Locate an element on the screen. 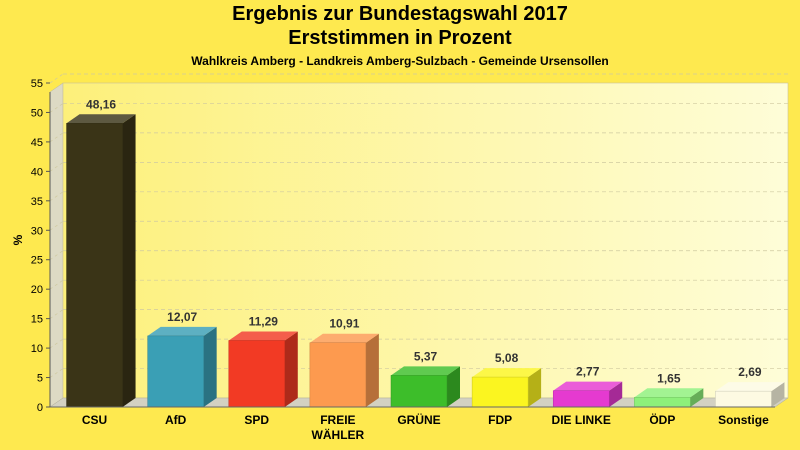 The width and height of the screenshot is (800, 450). y-tick-label: 25 is located at coordinates (37, 261).